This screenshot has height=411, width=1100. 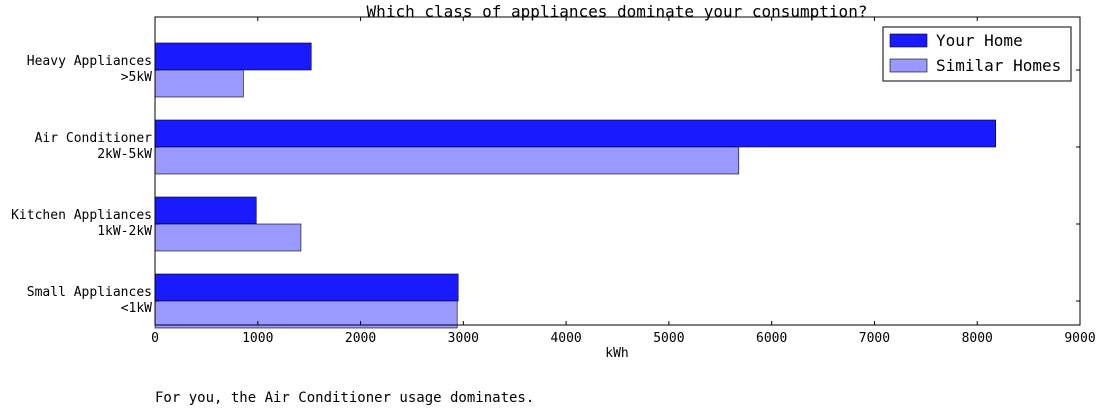 I want to click on x-tick-label: 4000, so click(x=565, y=338).